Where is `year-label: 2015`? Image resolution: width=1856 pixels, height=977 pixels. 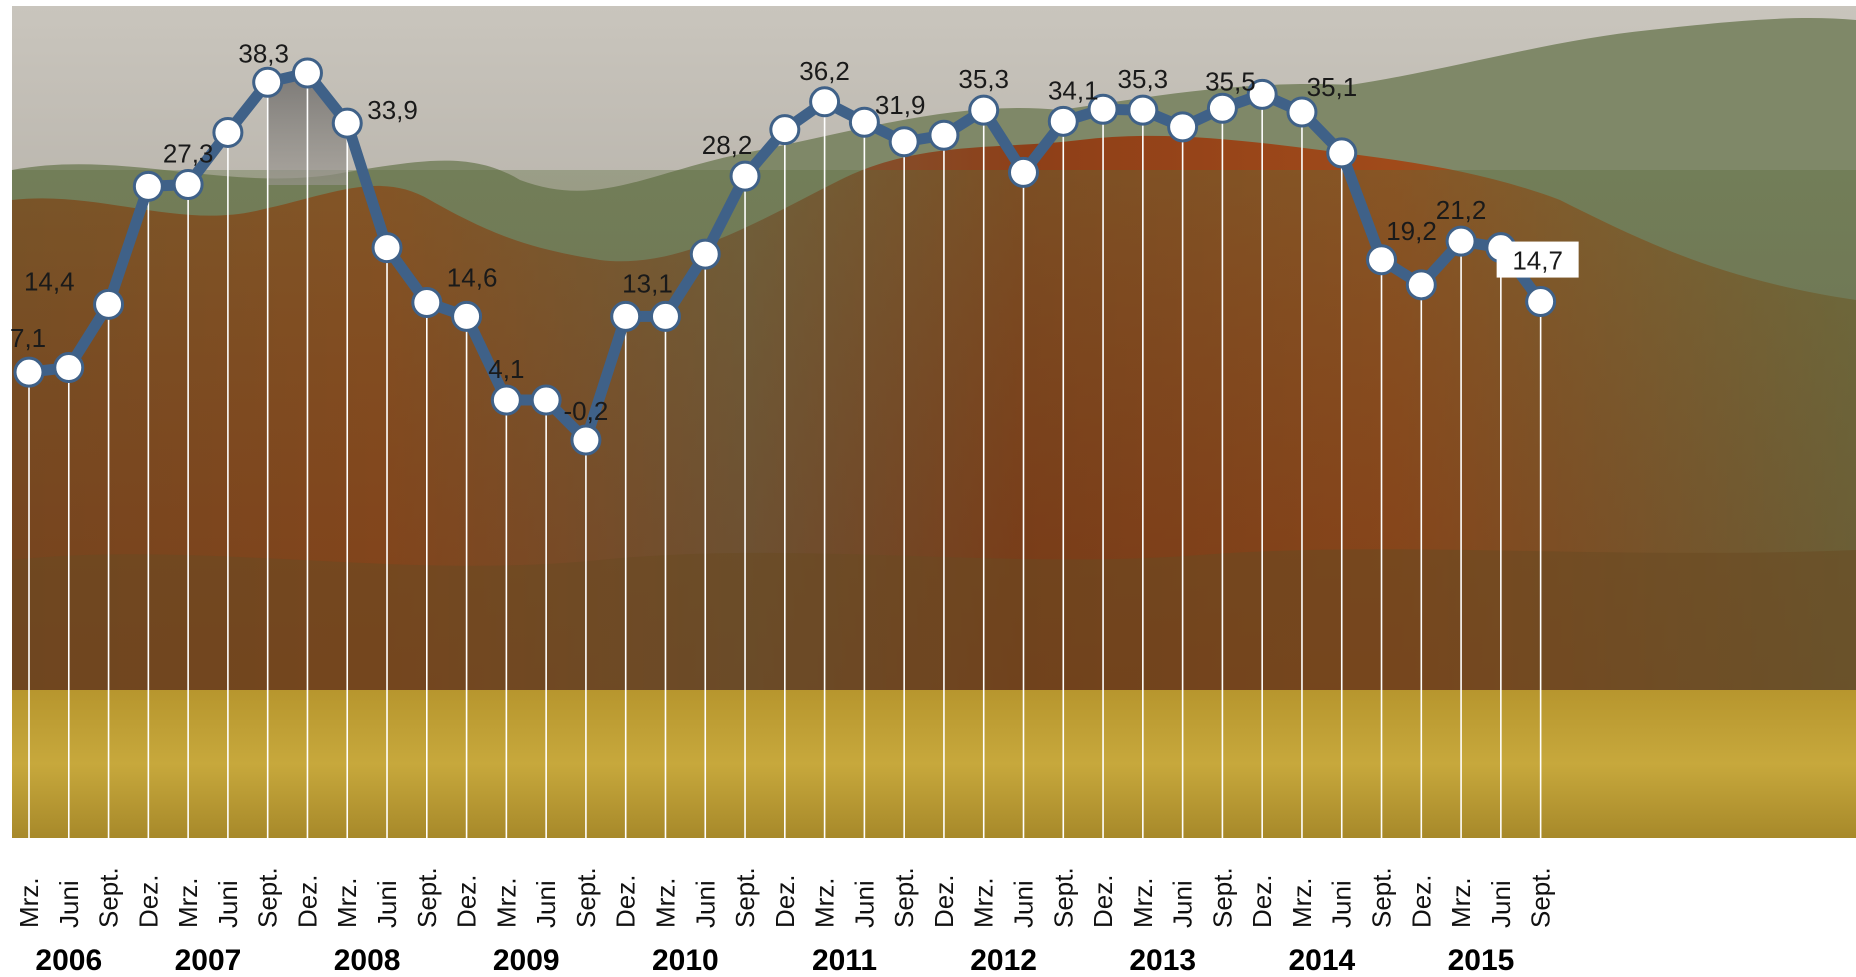 year-label: 2015 is located at coordinates (1481, 960).